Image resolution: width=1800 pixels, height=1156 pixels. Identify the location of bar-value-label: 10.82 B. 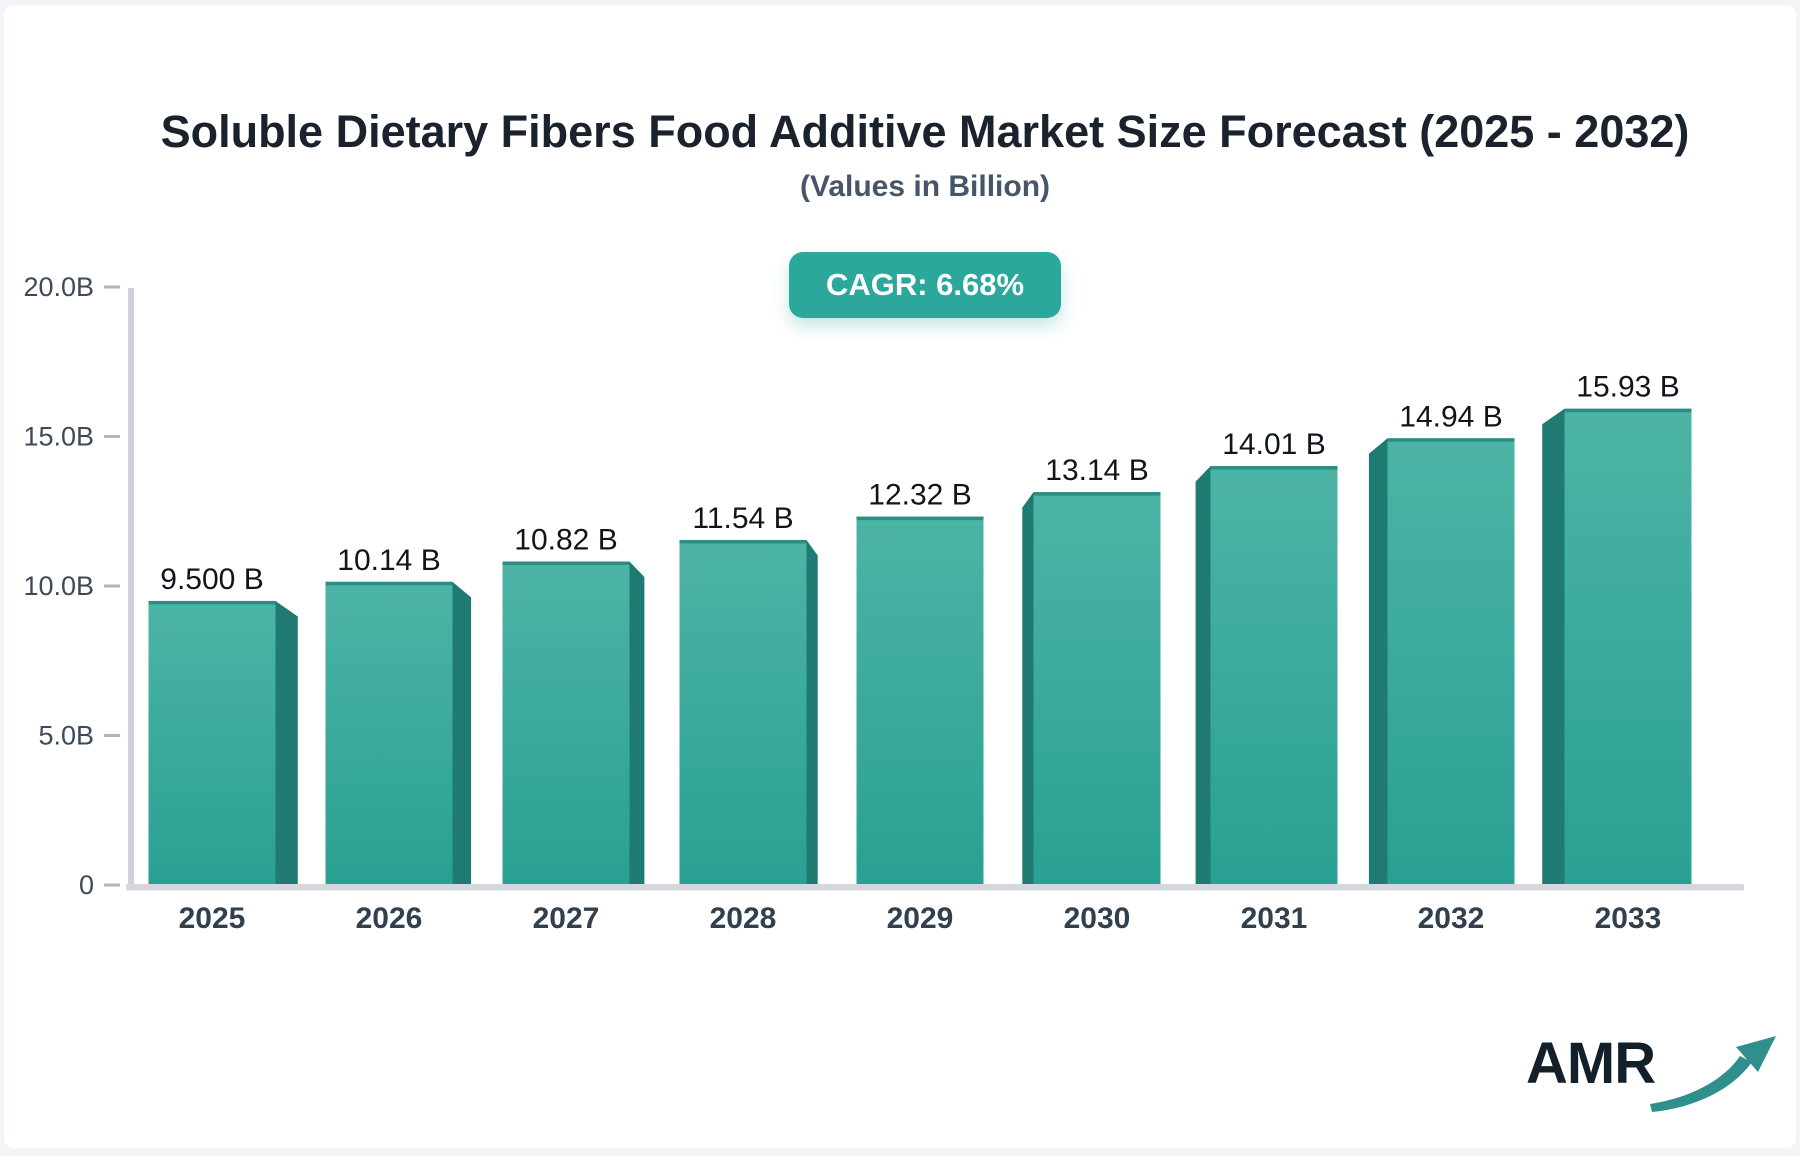
(565, 539).